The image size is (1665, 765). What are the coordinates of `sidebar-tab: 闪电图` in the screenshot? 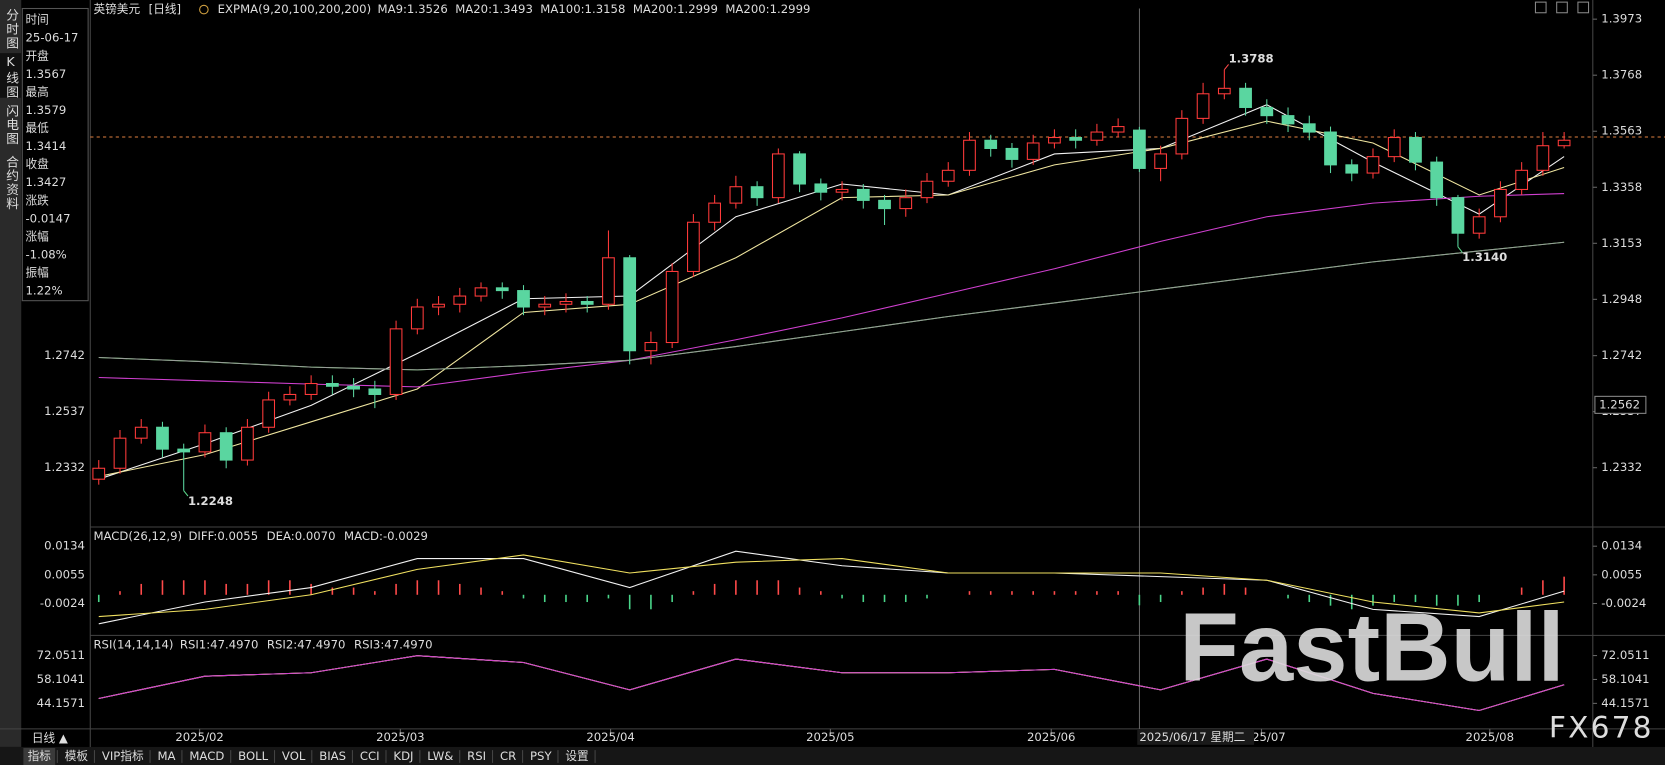 It's located at (10, 124).